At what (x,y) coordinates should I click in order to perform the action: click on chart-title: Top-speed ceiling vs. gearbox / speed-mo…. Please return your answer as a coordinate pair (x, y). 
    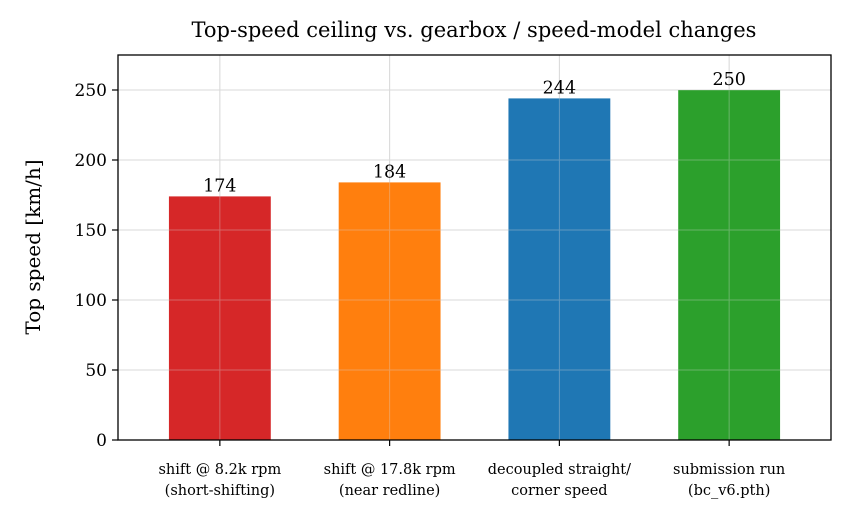
    Looking at the image, I should click on (474, 30).